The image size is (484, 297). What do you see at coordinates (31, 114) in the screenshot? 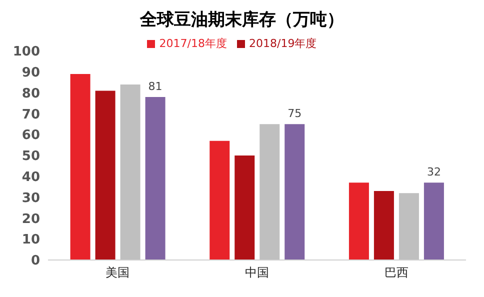
I see `y-tick-label: 70` at bounding box center [31, 114].